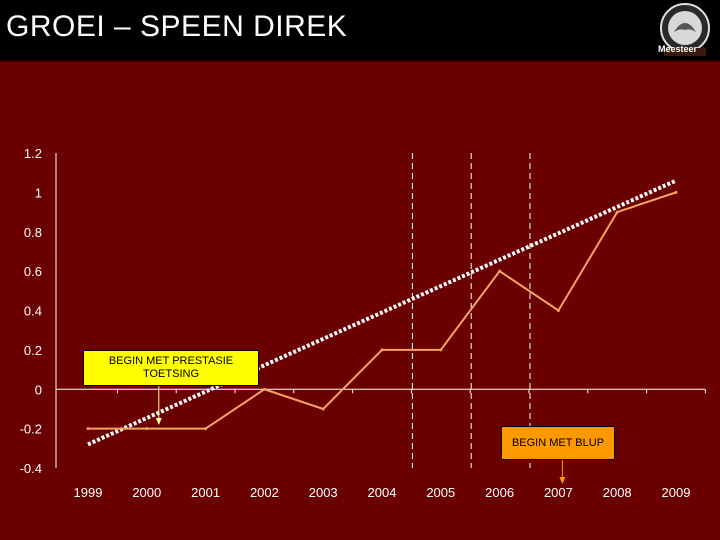  Describe the element at coordinates (33, 271) in the screenshot. I see `y-tick-label: 0.6` at that location.